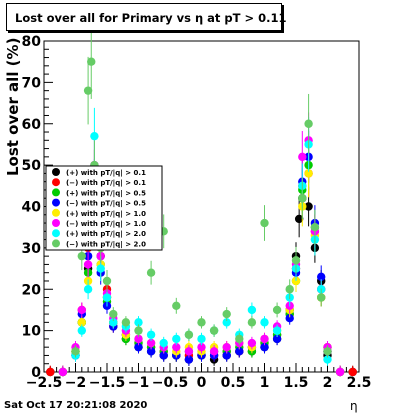  I want to click on legend-box, so click(104, 208).